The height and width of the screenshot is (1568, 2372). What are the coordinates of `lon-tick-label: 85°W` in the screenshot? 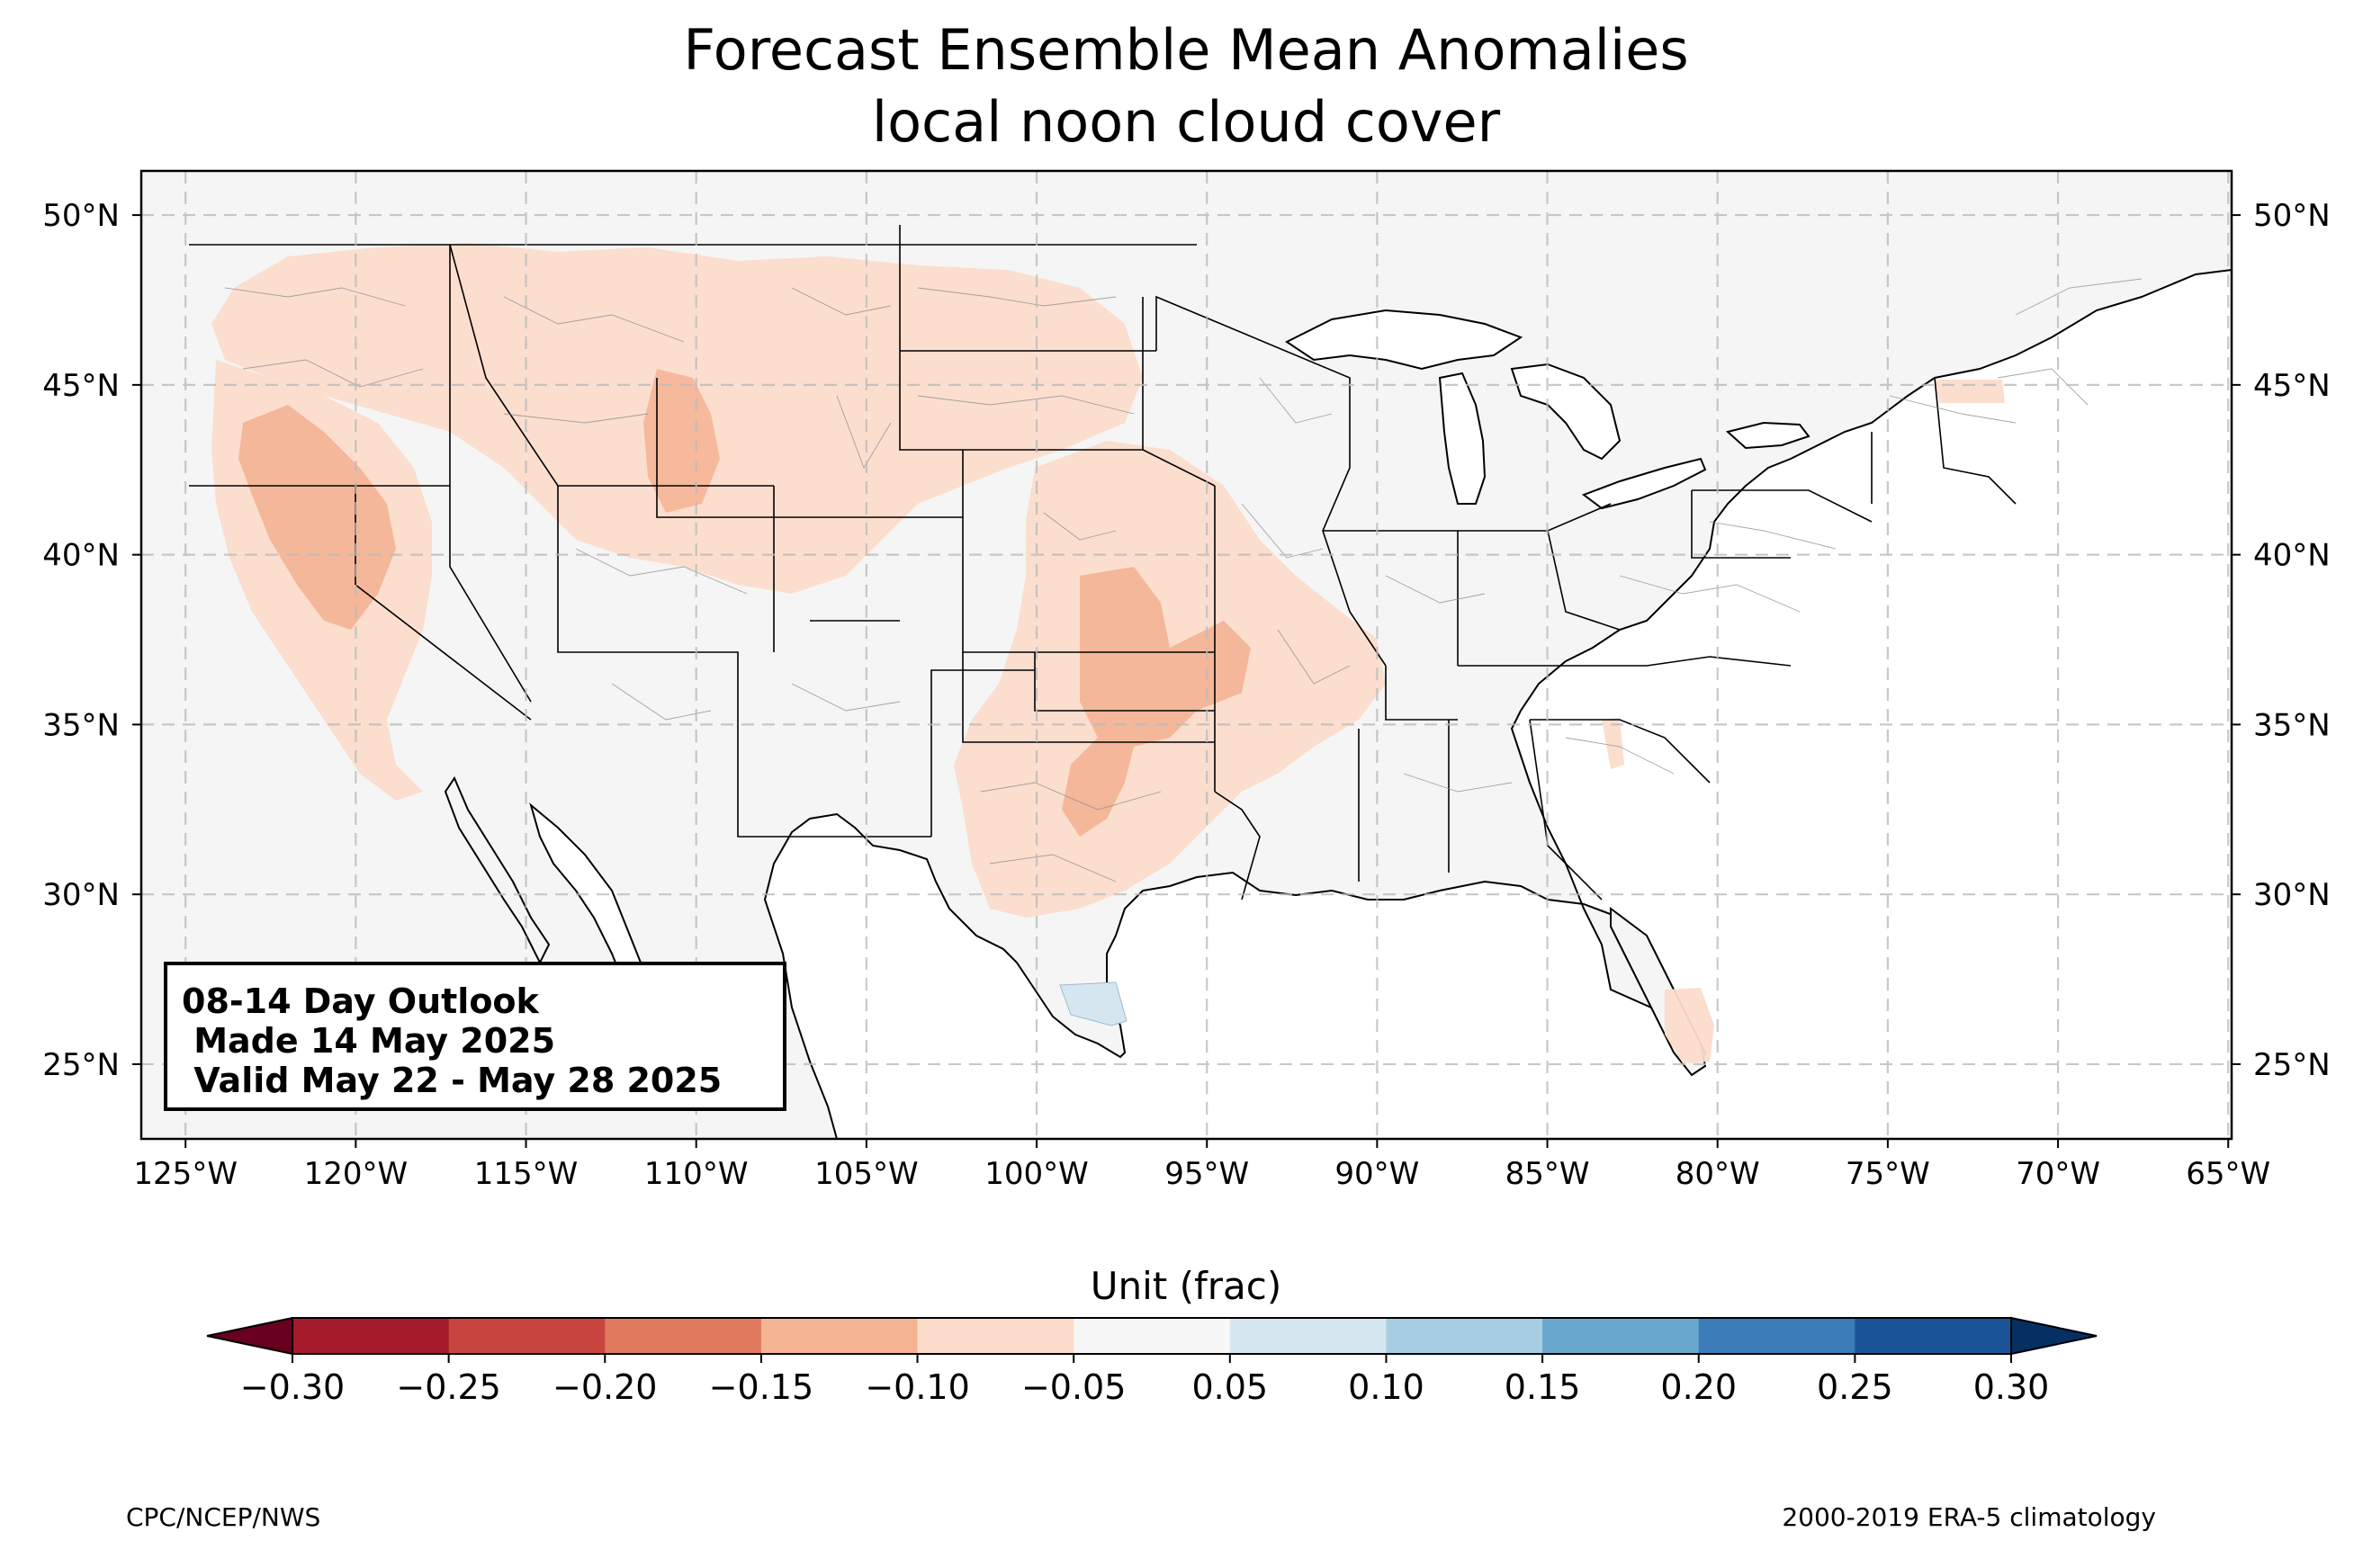 It's located at (1548, 1174).